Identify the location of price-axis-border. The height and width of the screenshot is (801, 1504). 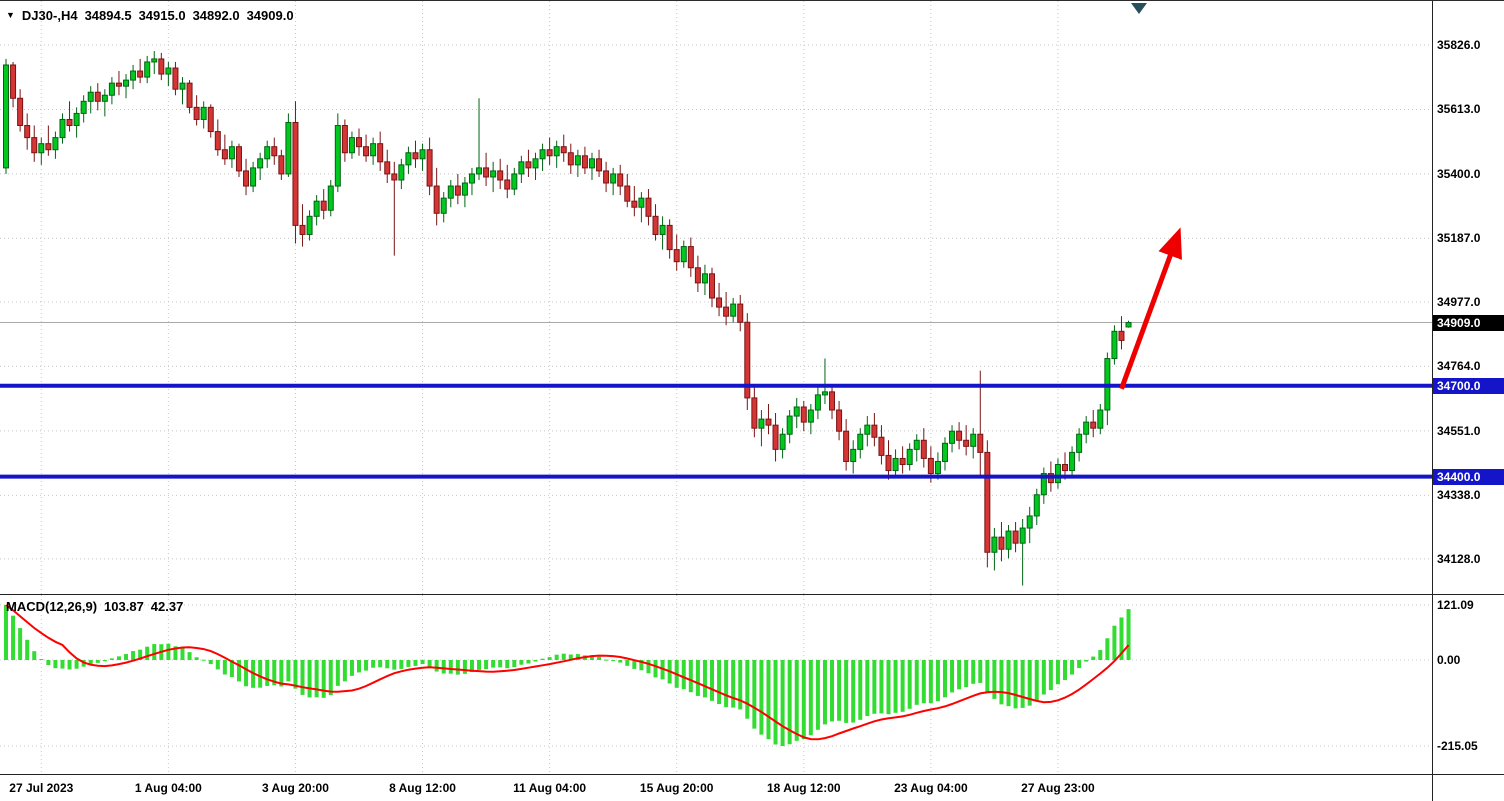
(1432, 401).